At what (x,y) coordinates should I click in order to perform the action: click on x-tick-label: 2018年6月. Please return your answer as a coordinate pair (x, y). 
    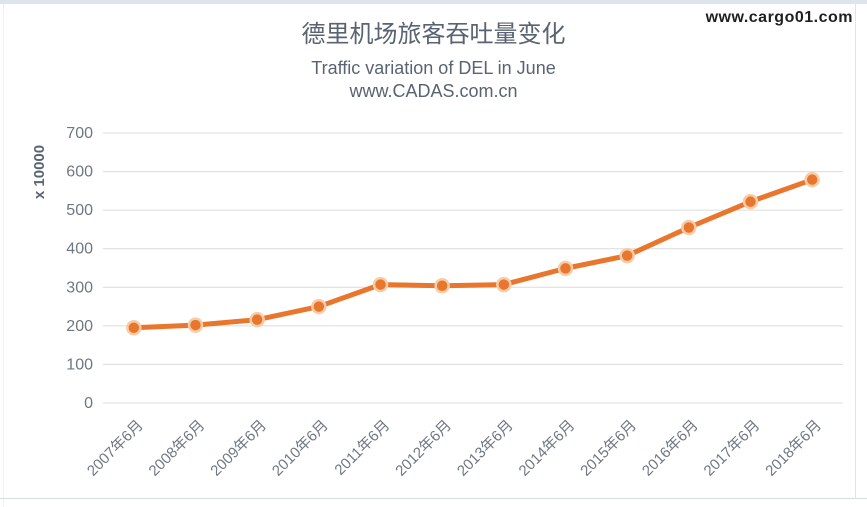
    Looking at the image, I should click on (793, 448).